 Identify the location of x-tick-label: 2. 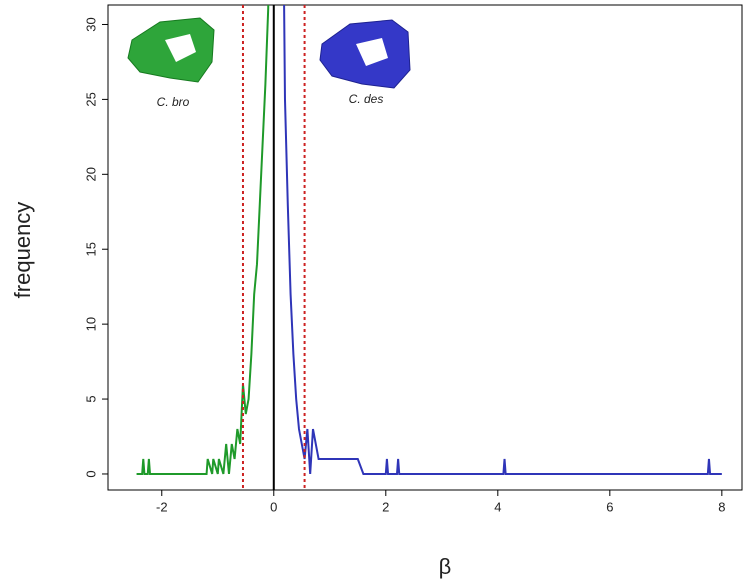
(385, 506).